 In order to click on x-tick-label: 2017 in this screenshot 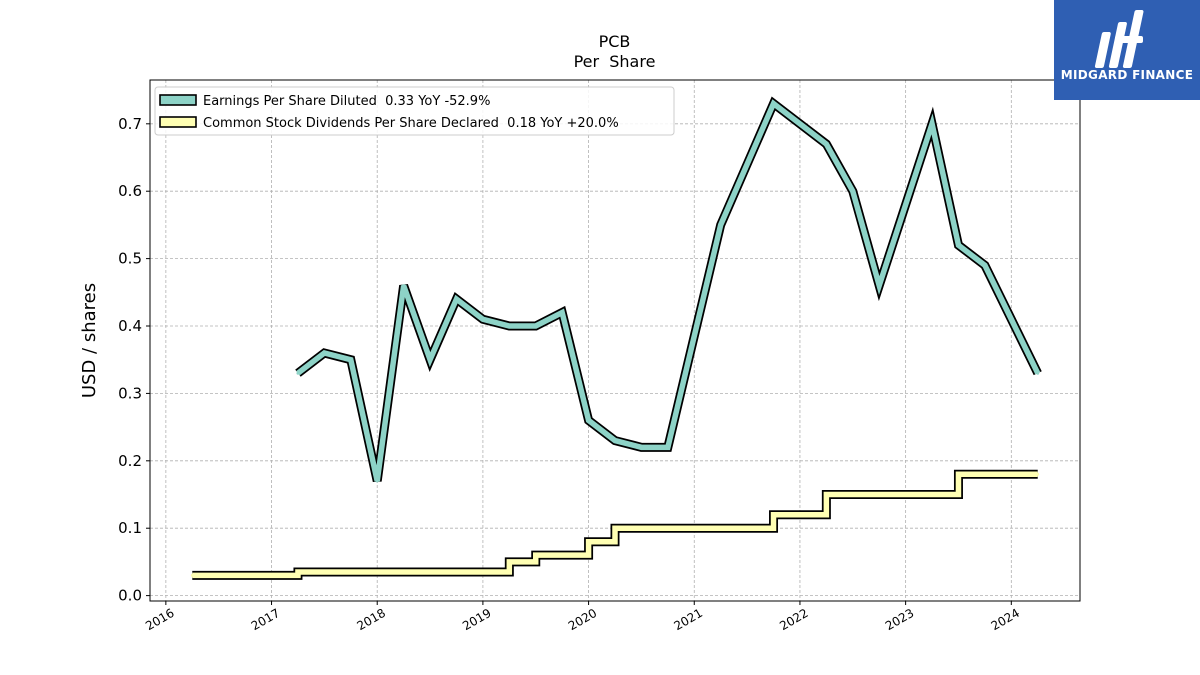, I will do `click(265, 619)`.